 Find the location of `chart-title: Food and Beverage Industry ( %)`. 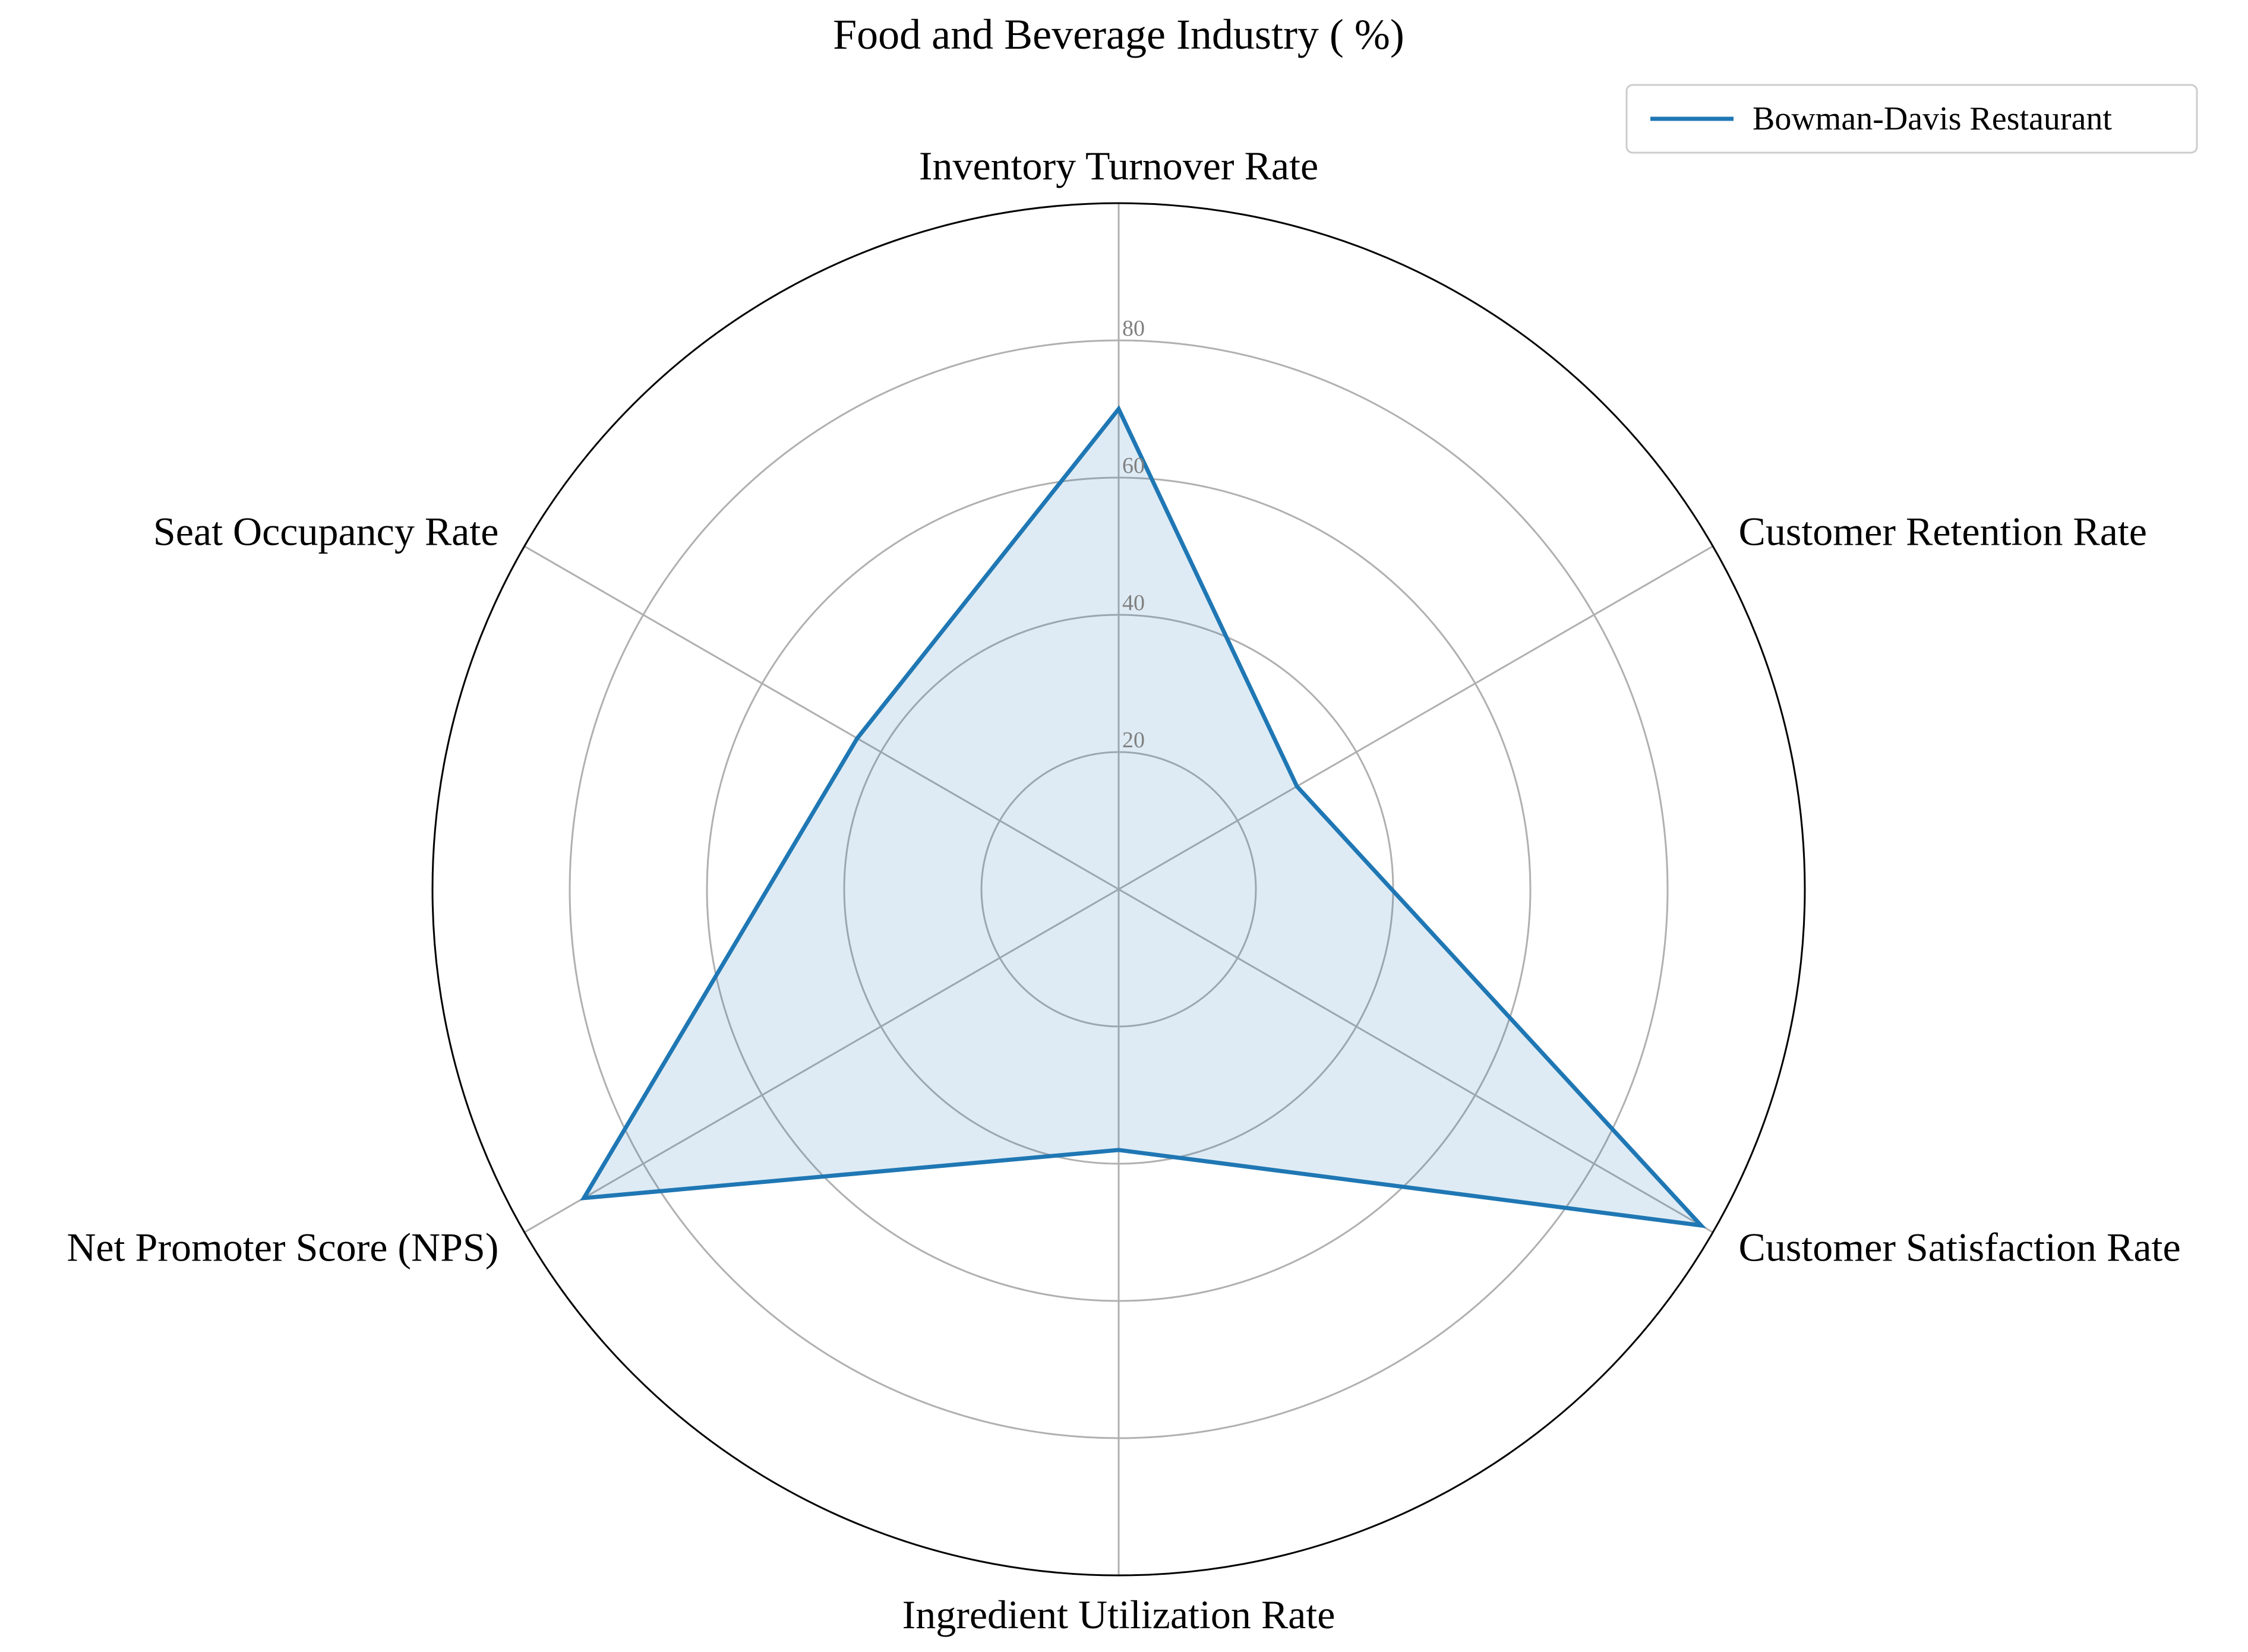

chart-title: Food and Beverage Industry ( %) is located at coordinates (1118, 35).